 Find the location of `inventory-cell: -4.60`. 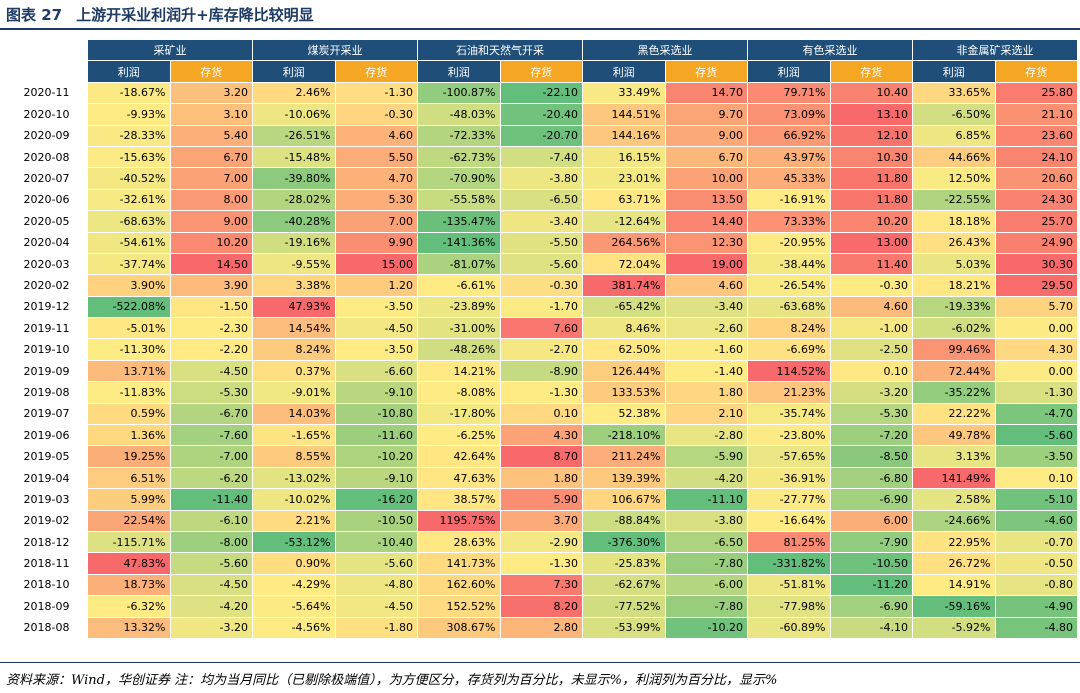

inventory-cell: -4.60 is located at coordinates (1036, 521).